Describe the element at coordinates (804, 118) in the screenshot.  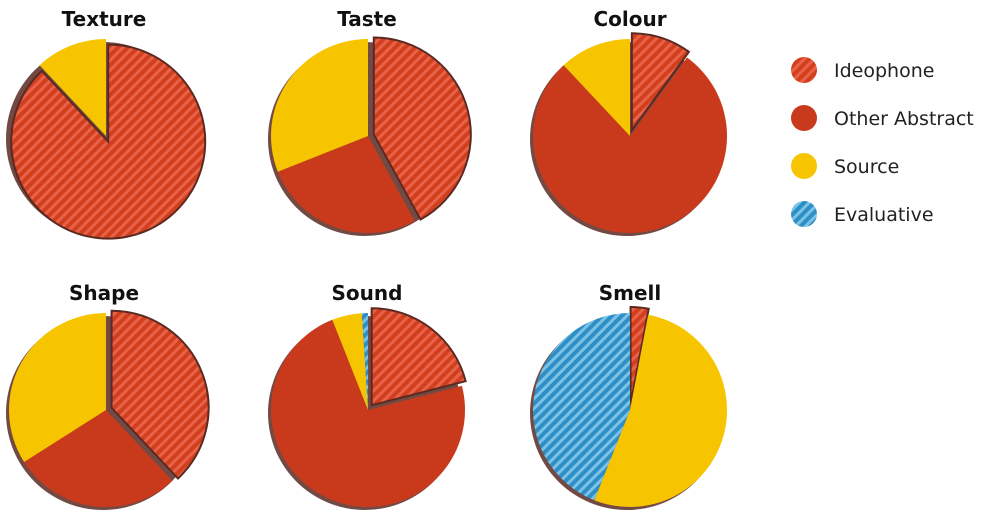
I see `legend-swatch-other-abstract` at that location.